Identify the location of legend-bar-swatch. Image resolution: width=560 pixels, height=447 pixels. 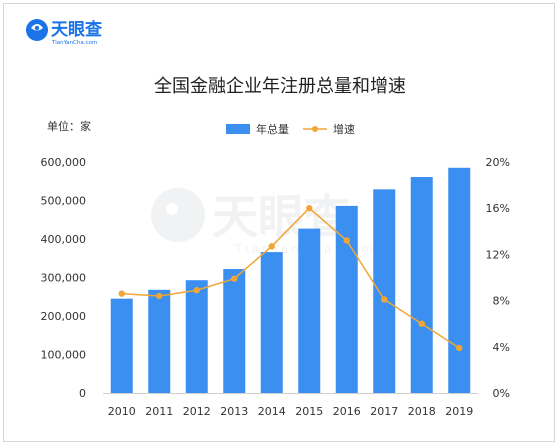
(238, 129).